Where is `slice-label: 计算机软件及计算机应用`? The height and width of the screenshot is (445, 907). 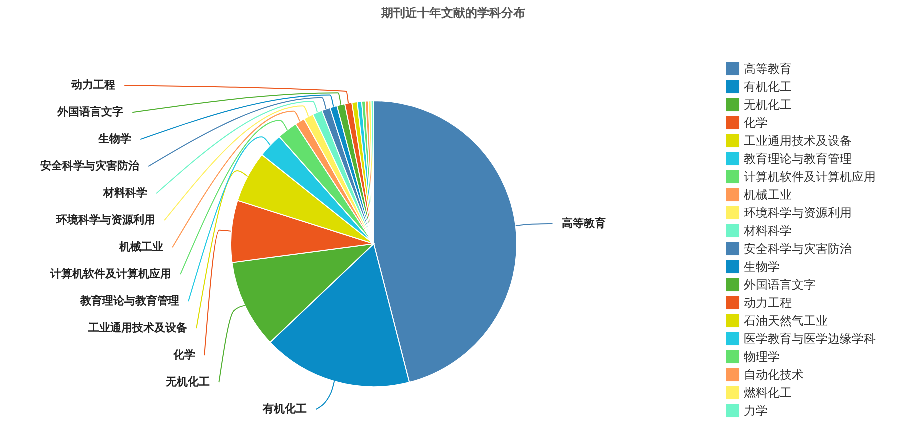 slice-label: 计算机软件及计算机应用 is located at coordinates (111, 274).